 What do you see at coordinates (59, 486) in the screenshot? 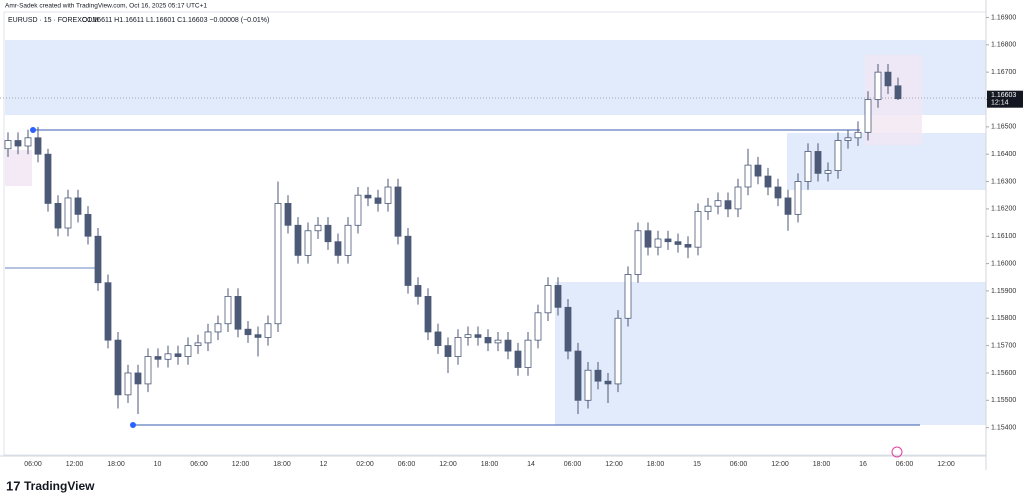
I see `logo-text: TradingView` at bounding box center [59, 486].